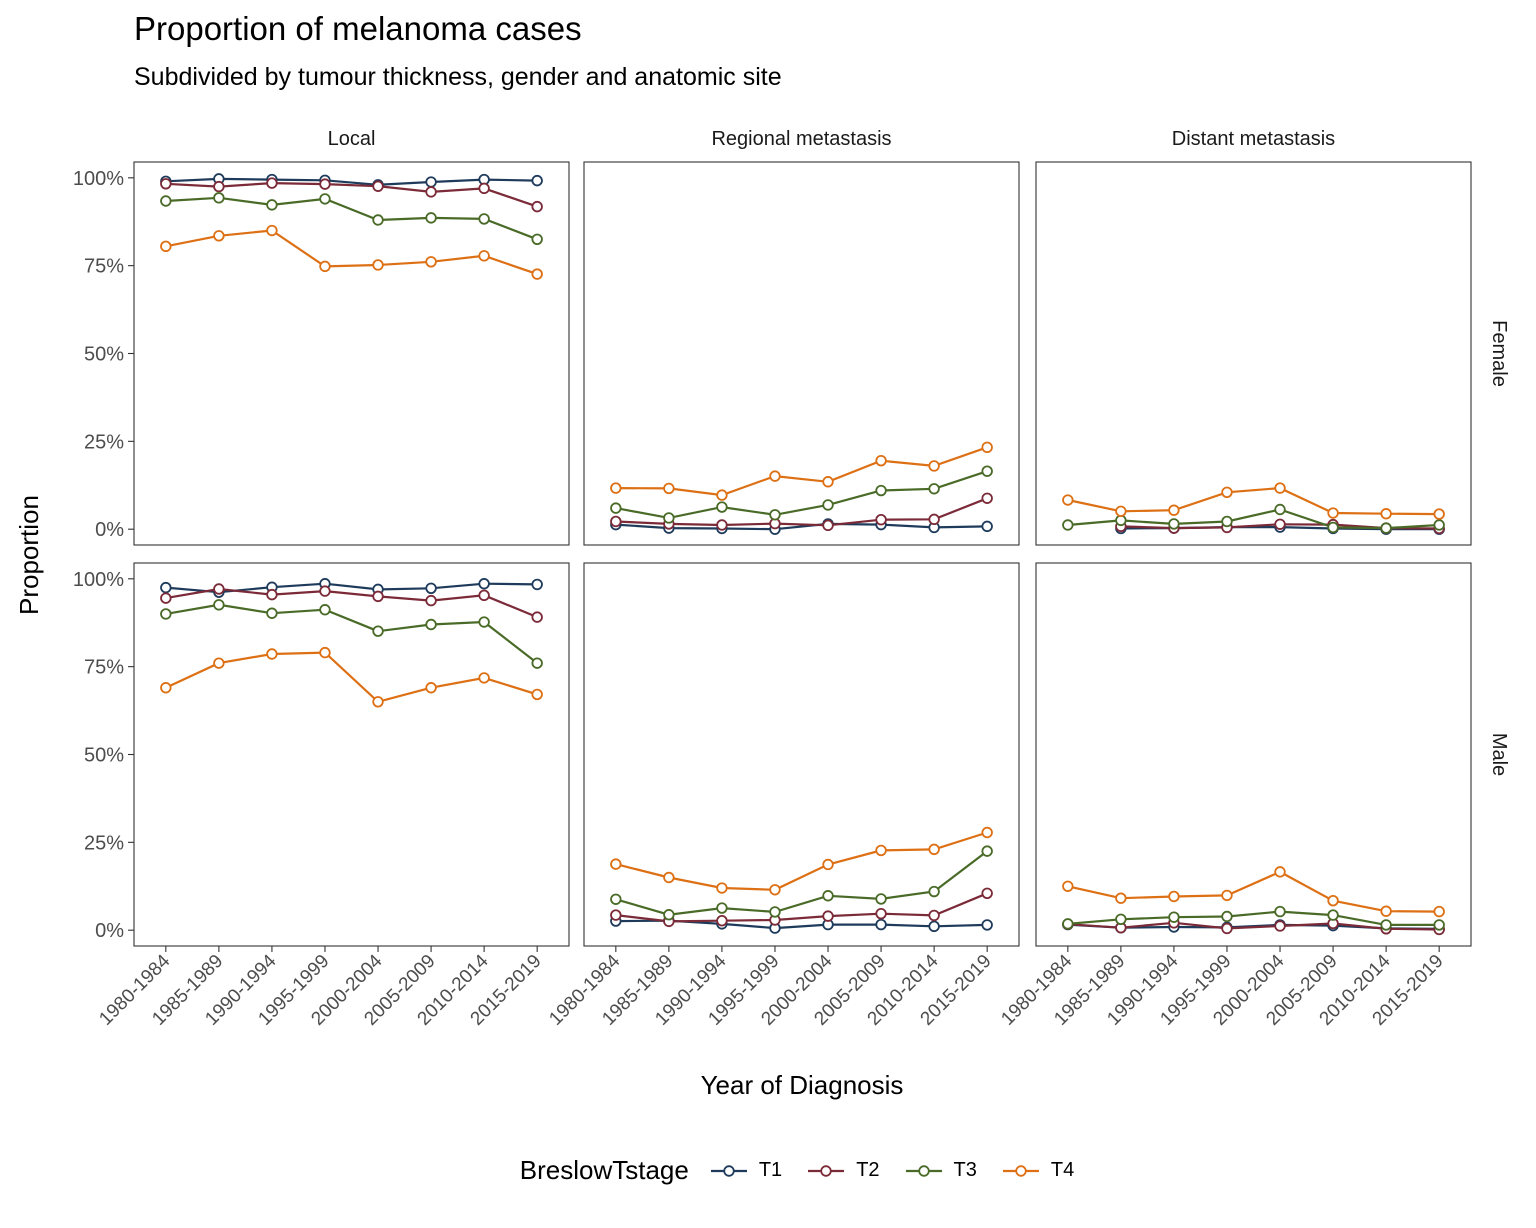 This screenshot has width=1536, height=1228. I want to click on y-tick-label: 25%, so click(104, 843).